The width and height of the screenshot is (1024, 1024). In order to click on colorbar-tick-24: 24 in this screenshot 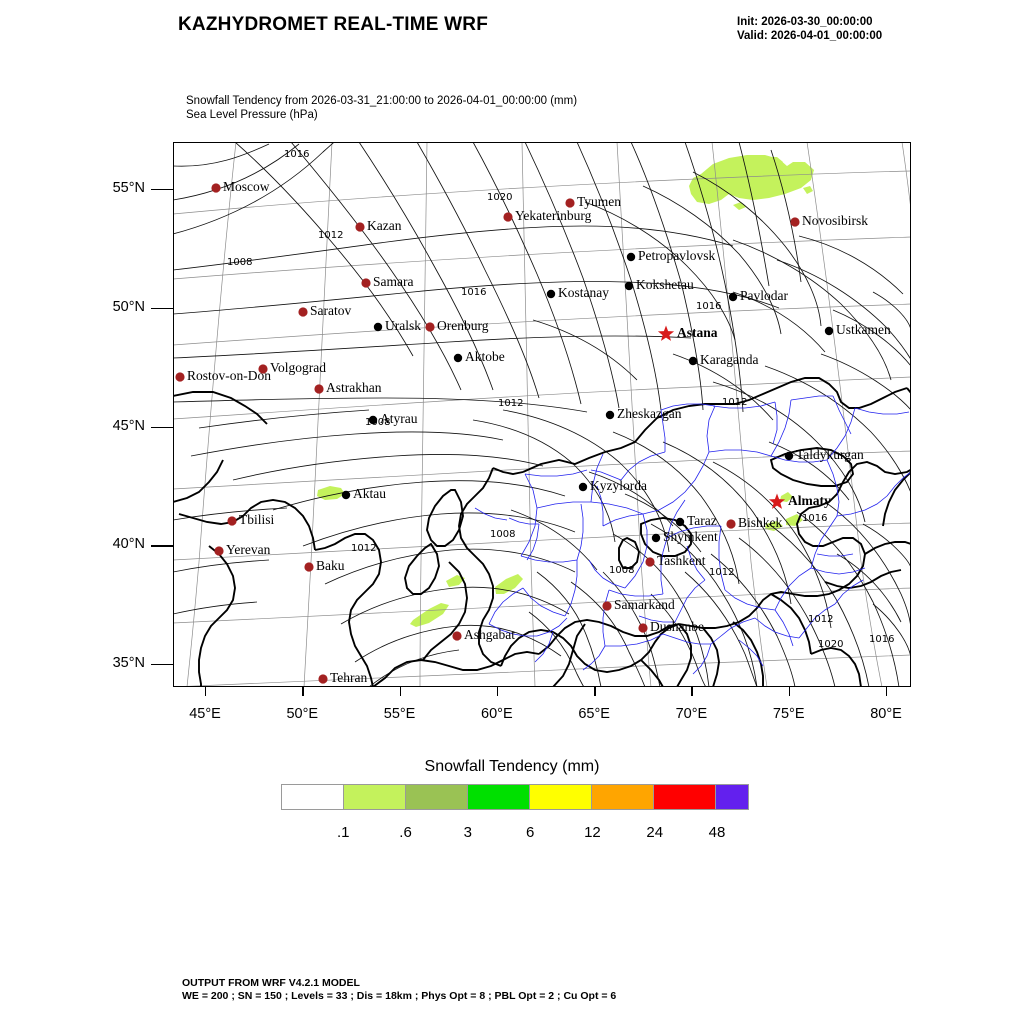, I will do `click(655, 832)`.